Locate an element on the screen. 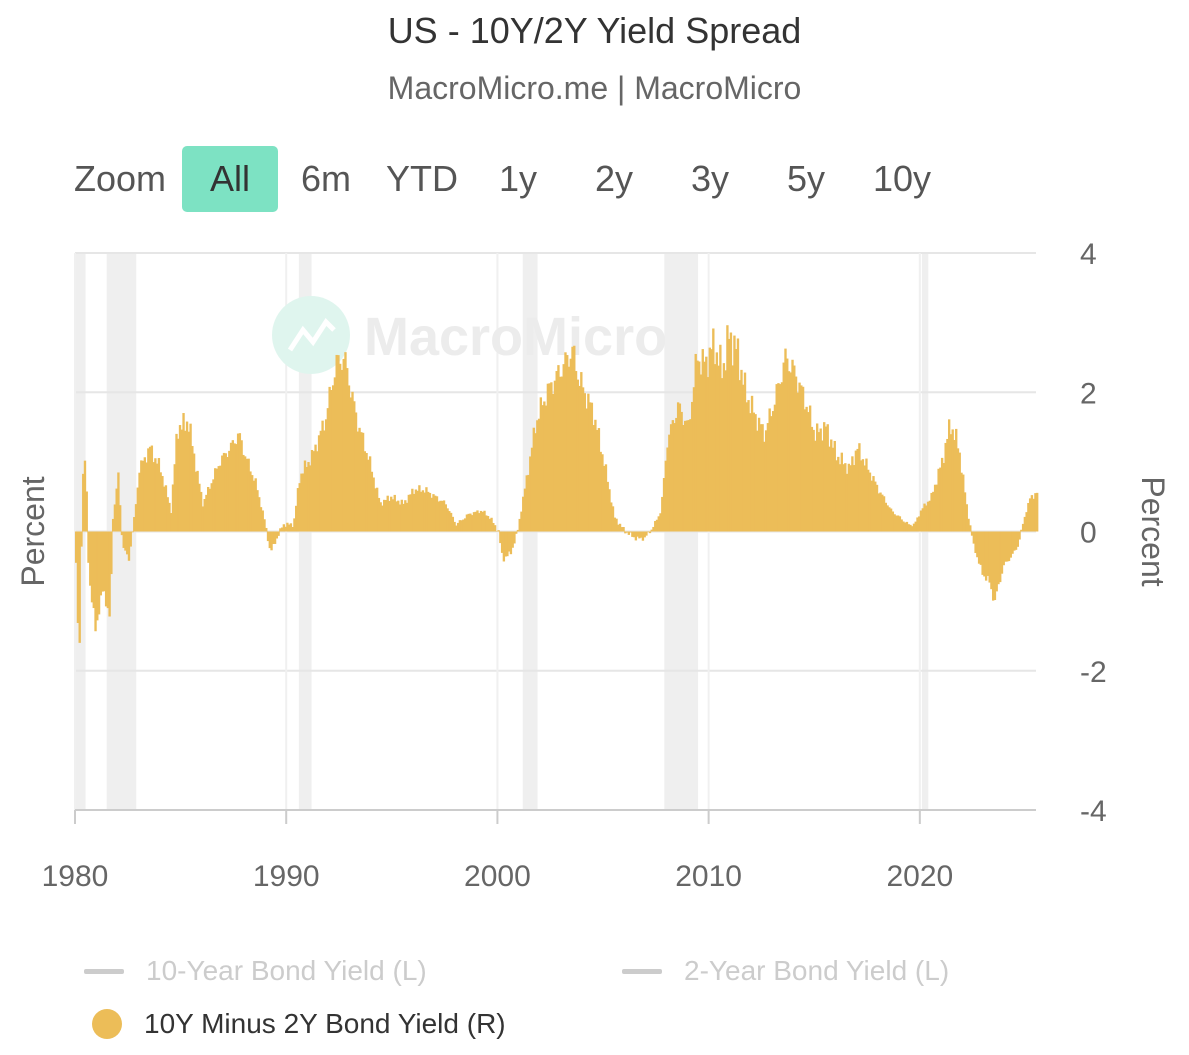  zoom-bar: Zoom All 6m YTD 1y 2y 3y 5y 10y is located at coordinates (512, 179).